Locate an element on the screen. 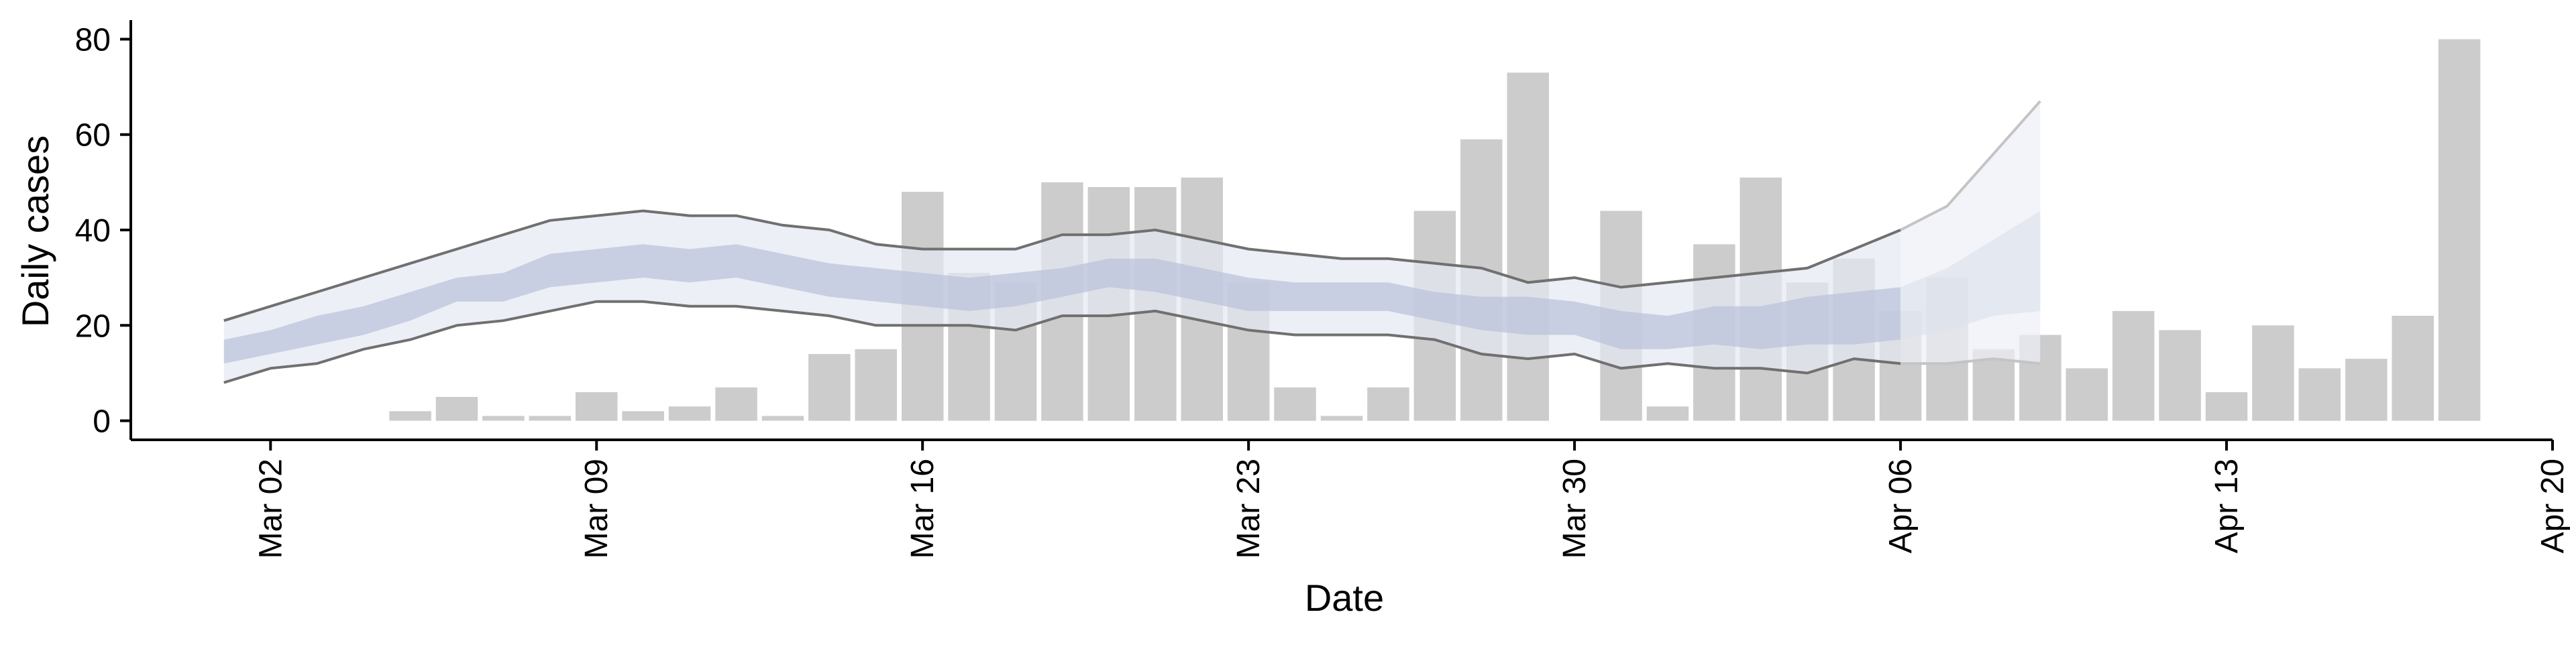  x-tick-label: Mar 09 is located at coordinates (596, 509).